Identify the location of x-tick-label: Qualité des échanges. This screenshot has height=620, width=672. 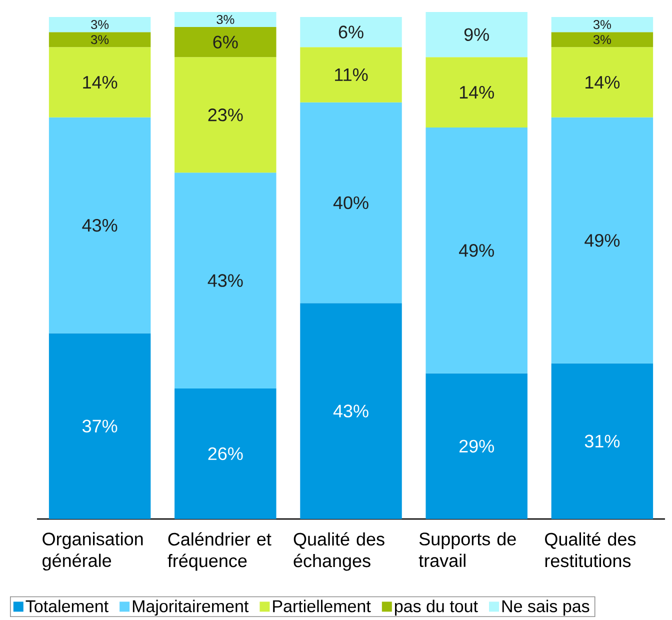
(339, 551).